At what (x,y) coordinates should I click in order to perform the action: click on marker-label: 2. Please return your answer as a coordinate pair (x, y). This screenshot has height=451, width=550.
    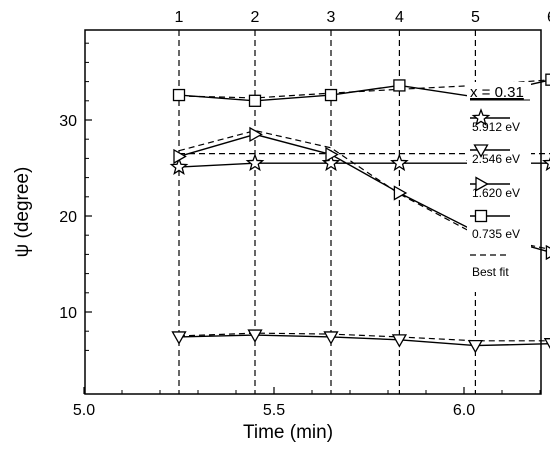
    Looking at the image, I should click on (255, 17).